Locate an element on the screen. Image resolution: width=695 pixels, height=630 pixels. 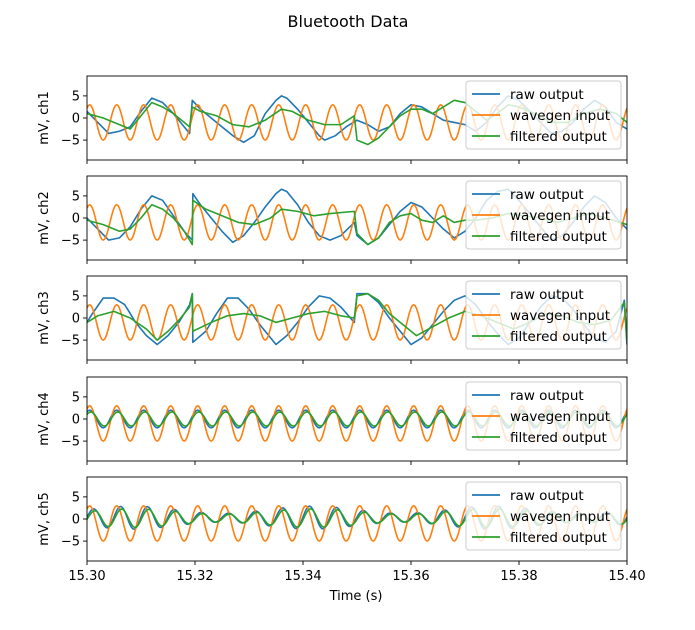
x-tick-label: 15.38 is located at coordinates (518, 576).